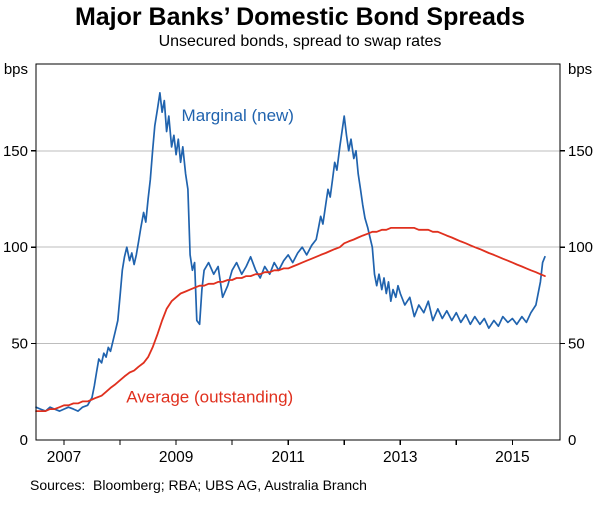  Describe the element at coordinates (209, 397) in the screenshot. I see `annotation-average-outstanding: Average (outstanding)` at that location.